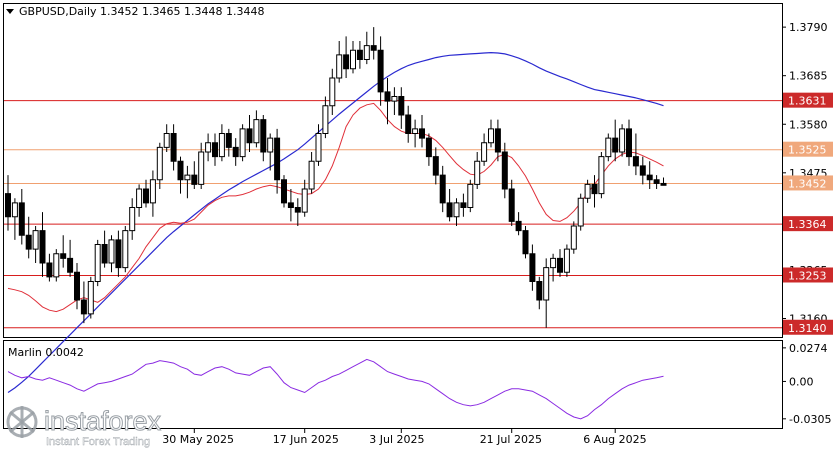 This screenshot has height=450, width=840. Describe the element at coordinates (808, 27) in the screenshot. I see `price-tick-label-0: 1.3790` at that location.